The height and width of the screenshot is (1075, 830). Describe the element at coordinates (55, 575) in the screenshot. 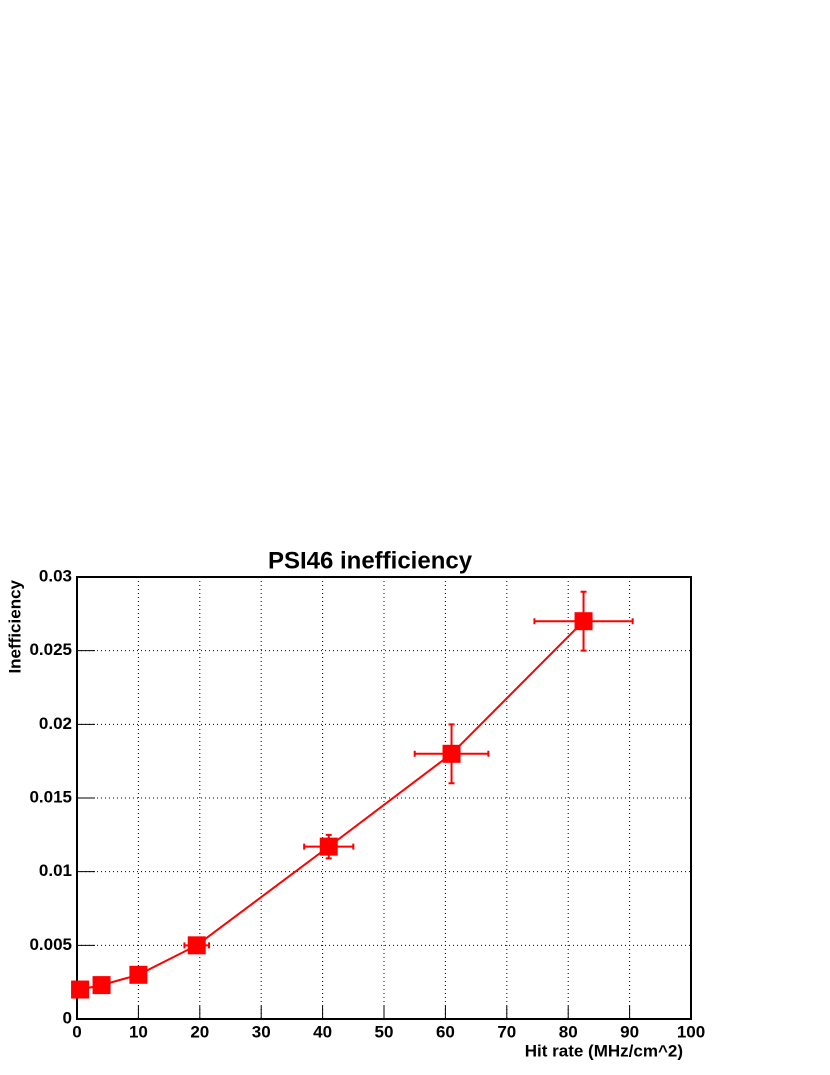

I see `y-tick-label: 0.03` at that location.